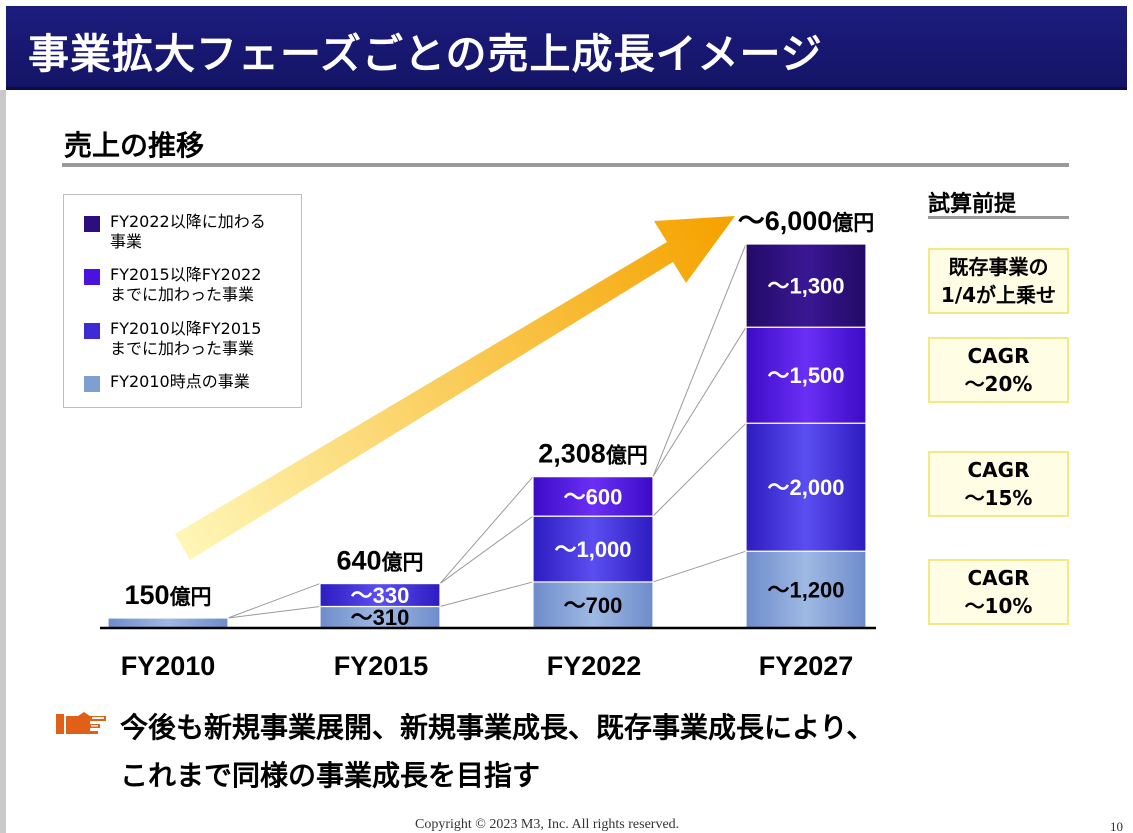 This screenshot has width=1133, height=833. Describe the element at coordinates (998, 592) in the screenshot. I see `assumption-box-cagr-10: CAGR ～10%` at that location.